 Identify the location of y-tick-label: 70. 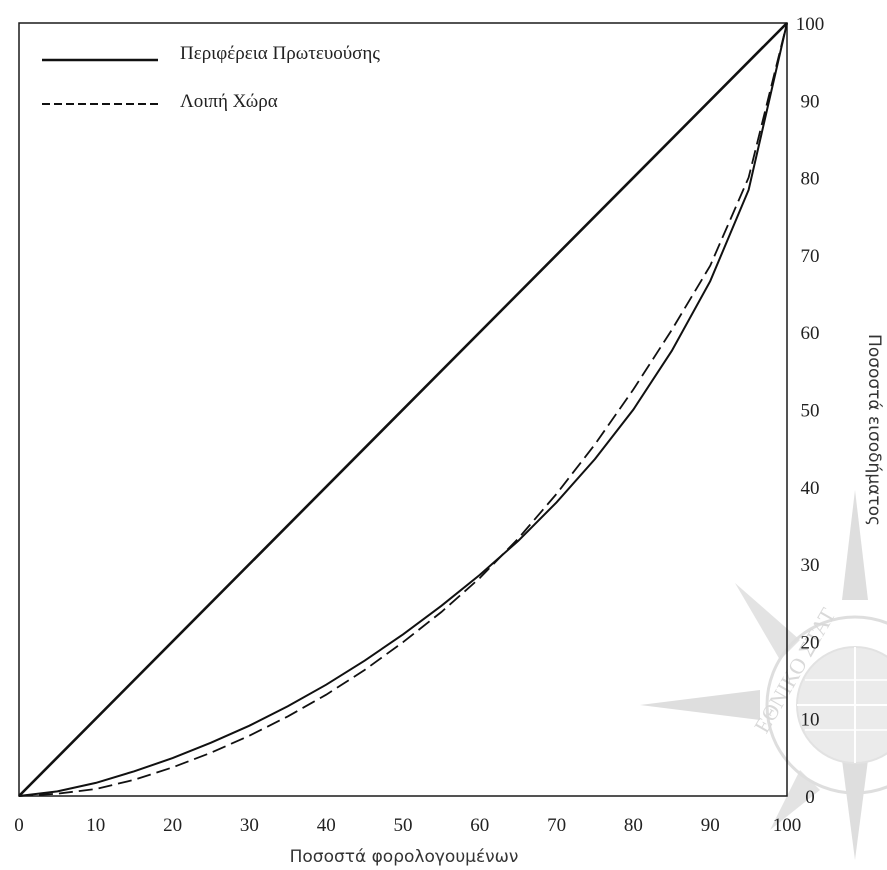
(810, 256).